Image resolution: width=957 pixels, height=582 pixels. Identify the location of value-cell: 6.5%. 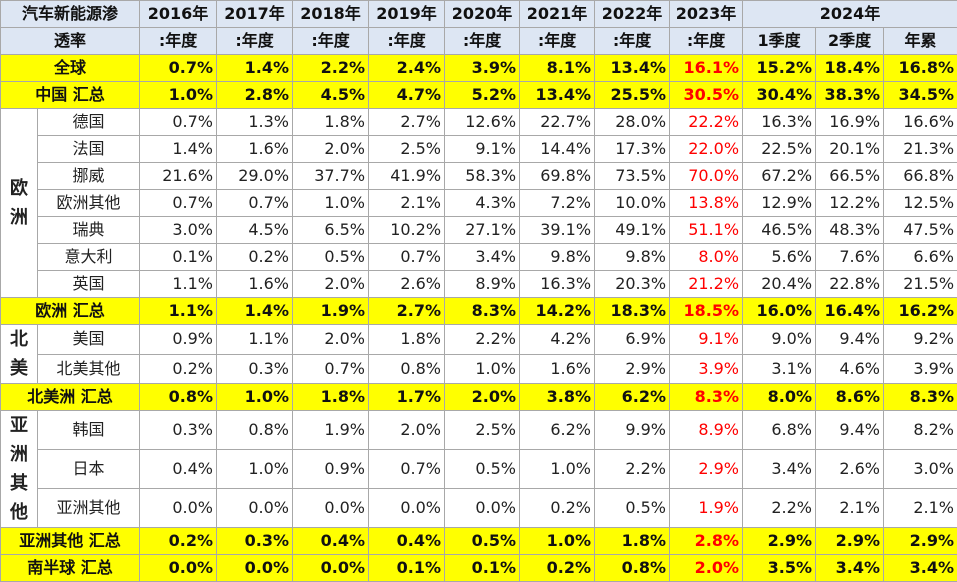
(331, 230).